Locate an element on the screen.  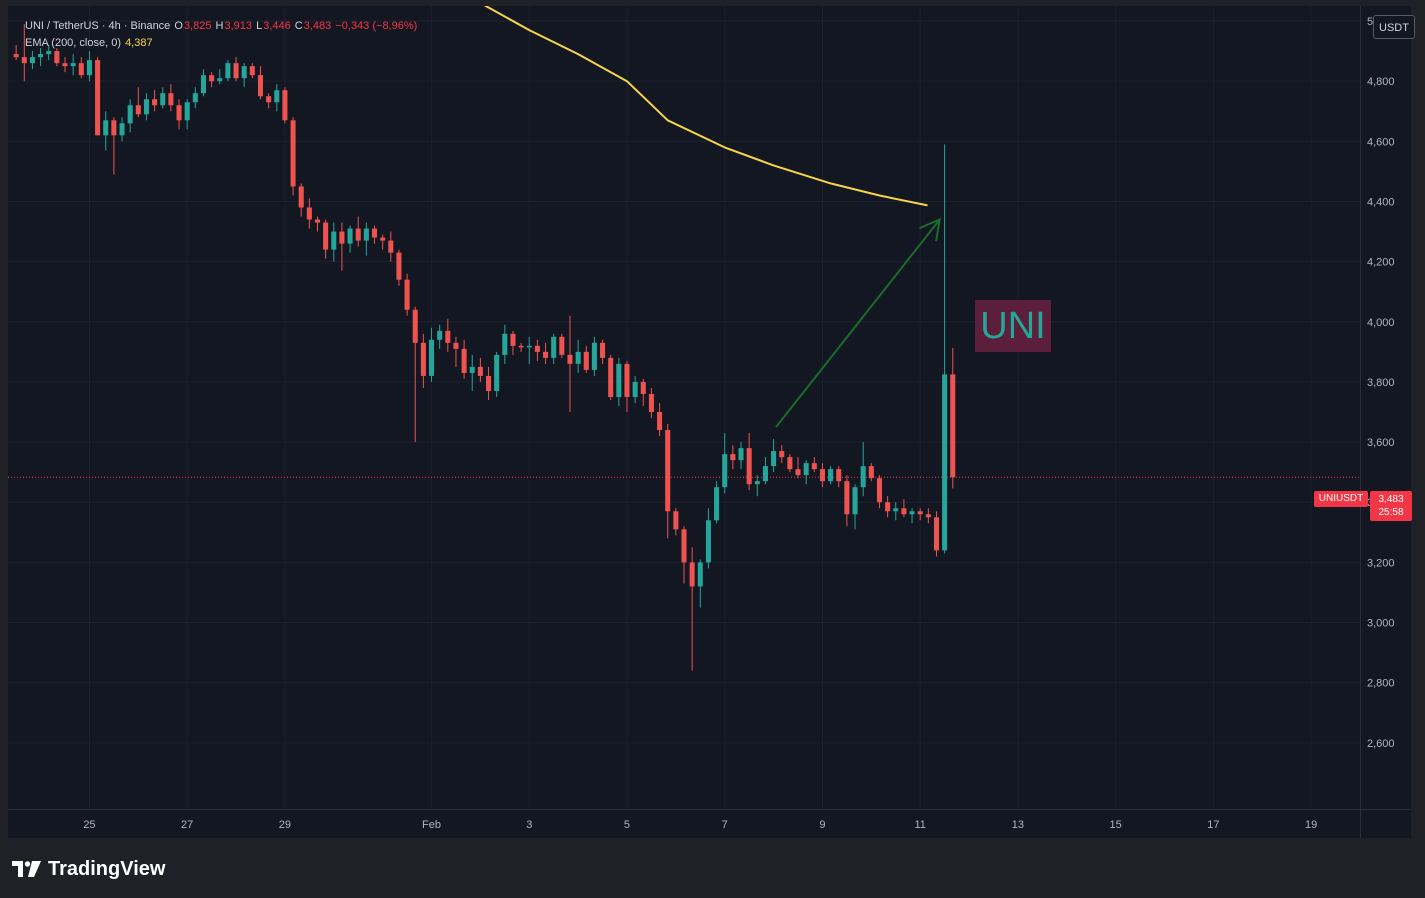
arrow-head is located at coordinates (930, 229).